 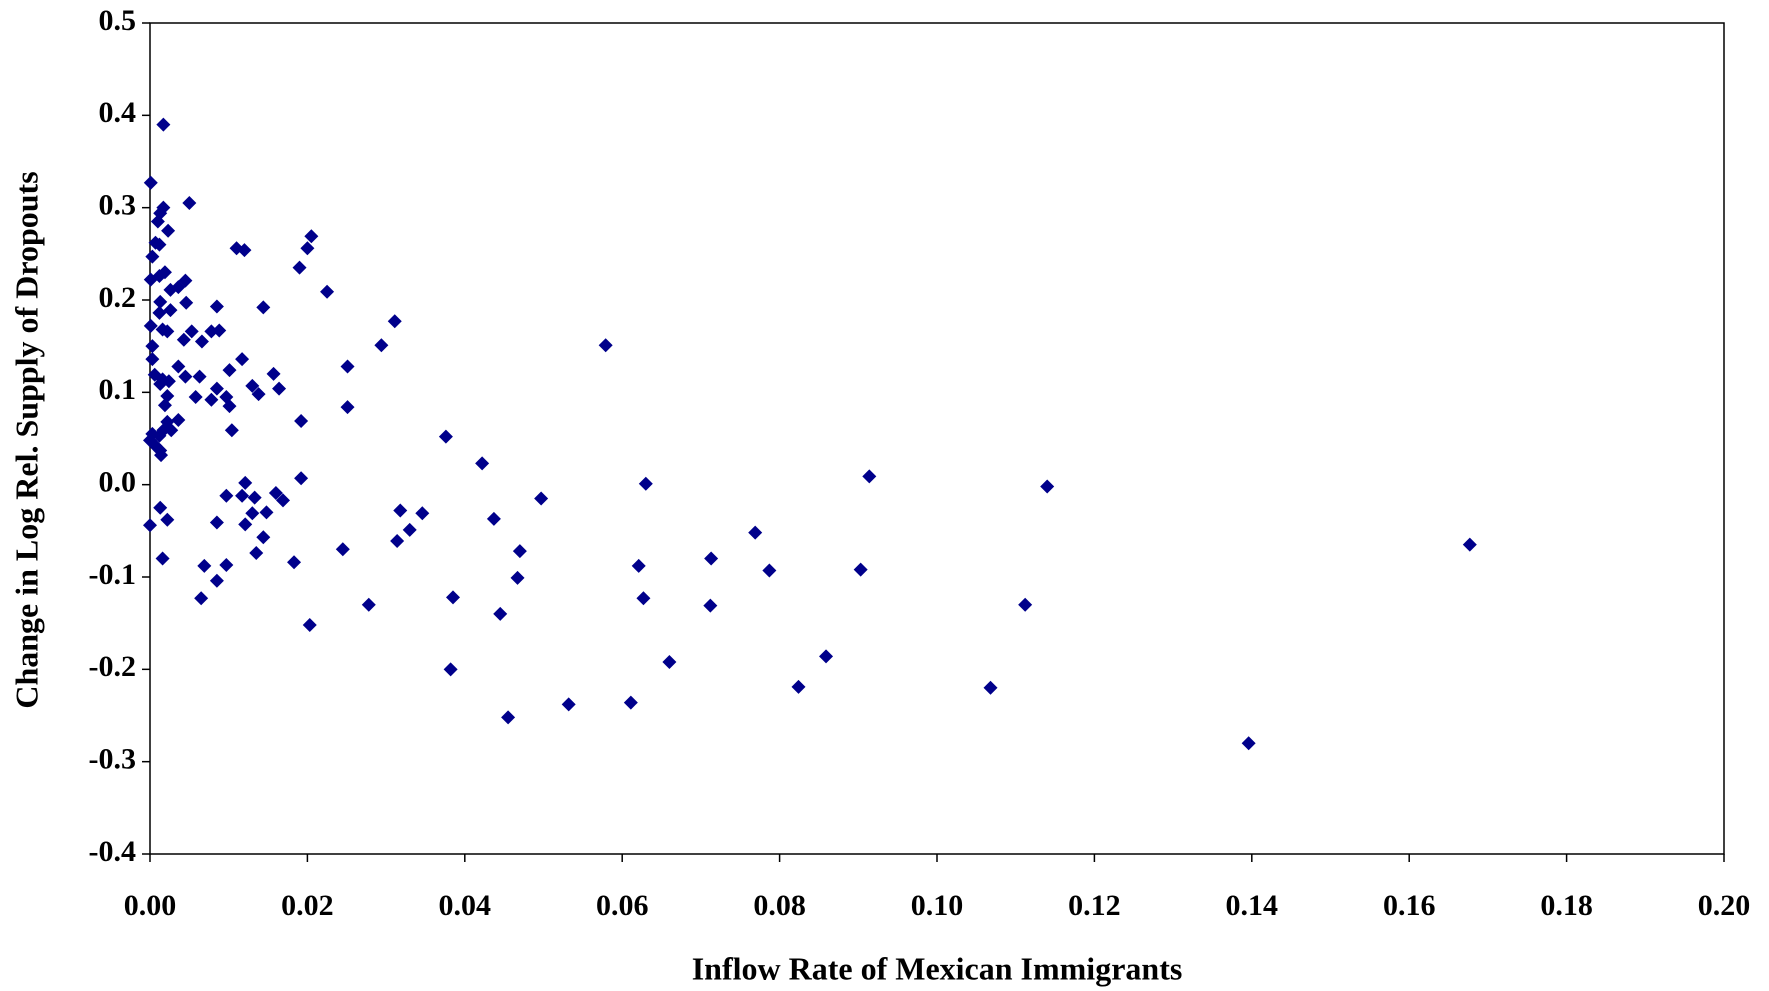 What do you see at coordinates (118, 20) in the screenshot?
I see `y-tick-label: 0.5` at bounding box center [118, 20].